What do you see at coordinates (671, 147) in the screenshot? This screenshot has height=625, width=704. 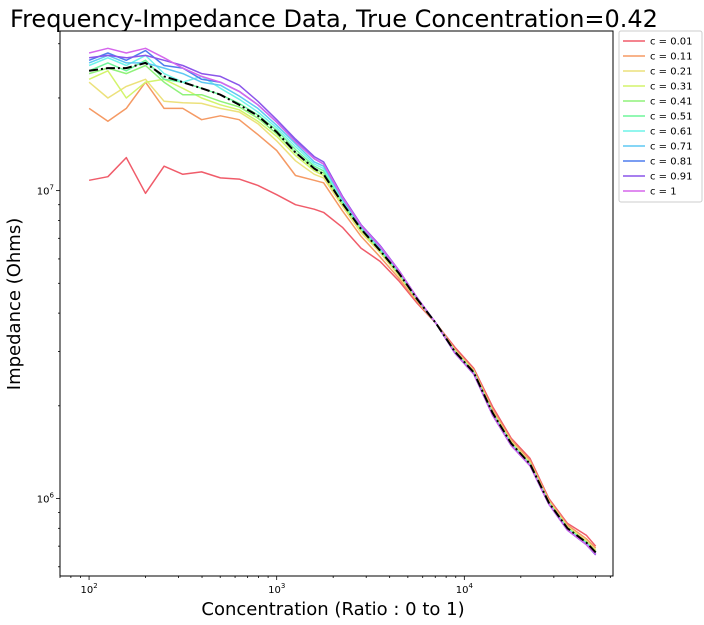 I see `legend-entry: c = 0.71` at bounding box center [671, 147].